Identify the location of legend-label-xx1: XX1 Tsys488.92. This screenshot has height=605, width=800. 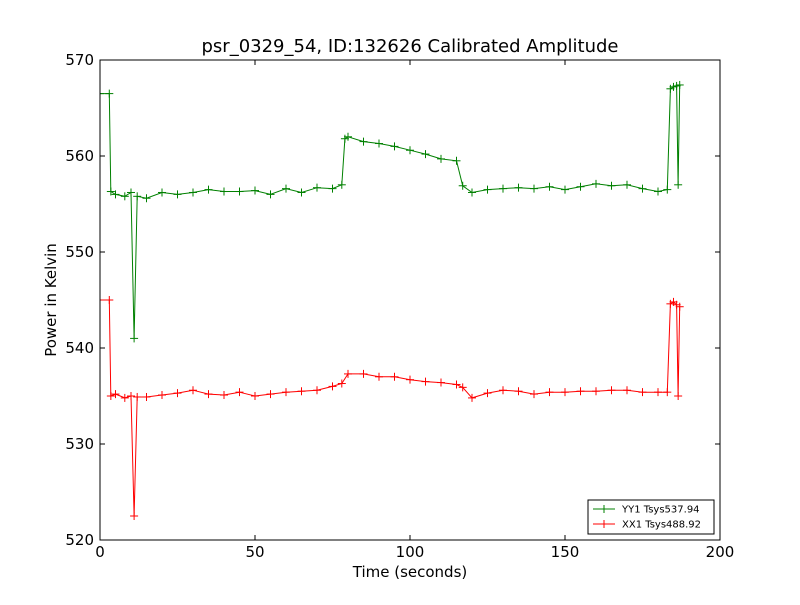
(661, 525).